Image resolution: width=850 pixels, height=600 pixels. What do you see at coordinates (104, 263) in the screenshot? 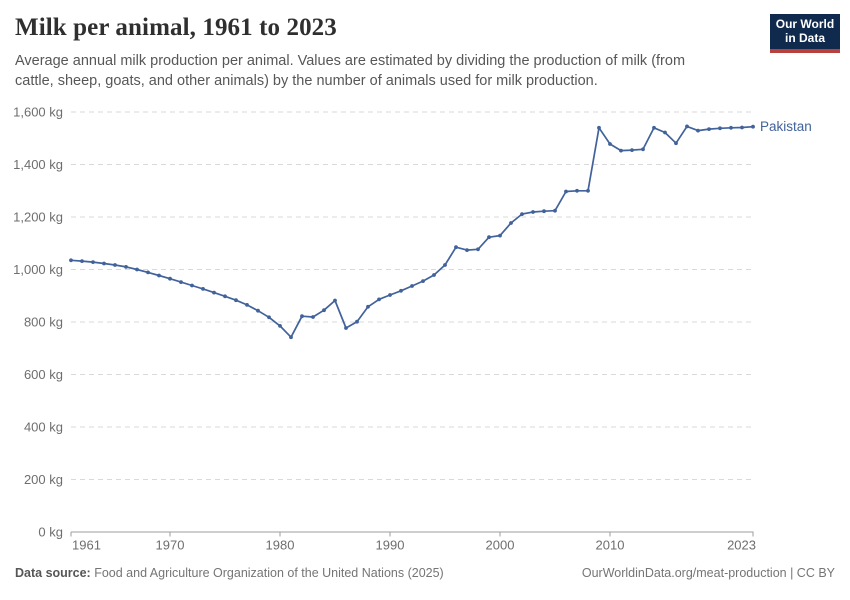
I see `data-point-1964` at bounding box center [104, 263].